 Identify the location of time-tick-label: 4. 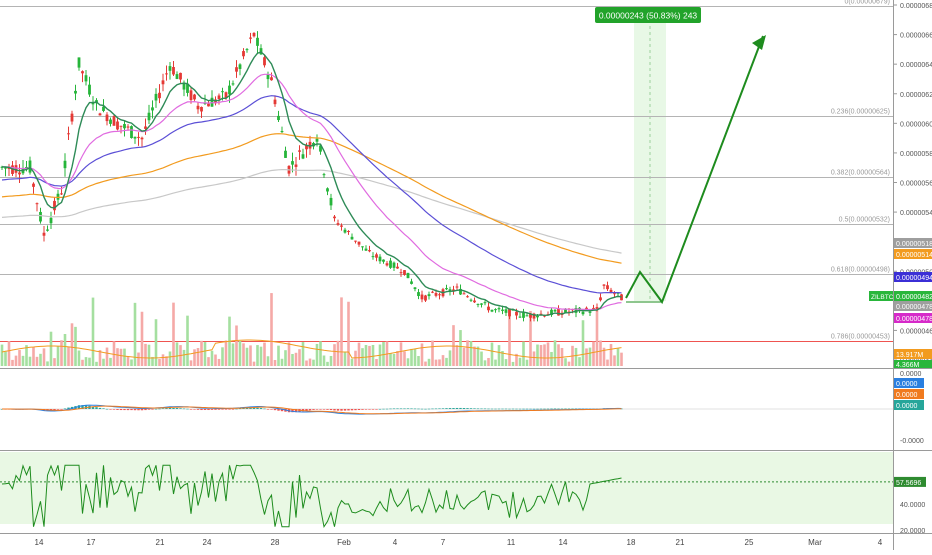
(395, 542).